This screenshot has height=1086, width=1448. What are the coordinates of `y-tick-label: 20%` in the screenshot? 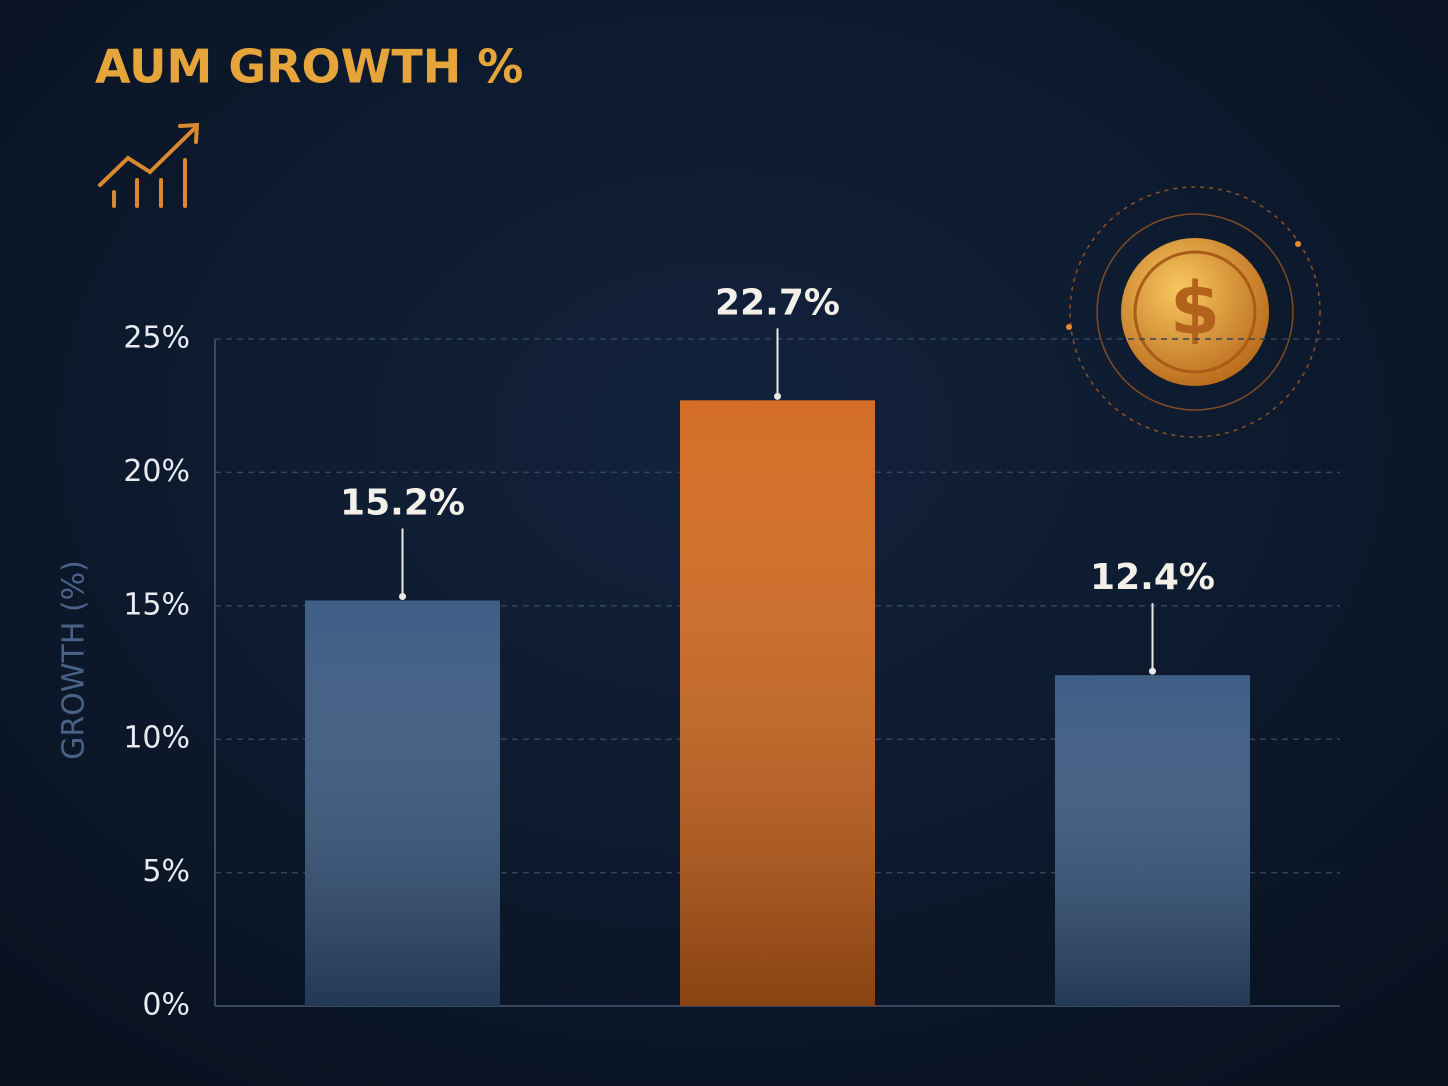 It's located at (156, 471).